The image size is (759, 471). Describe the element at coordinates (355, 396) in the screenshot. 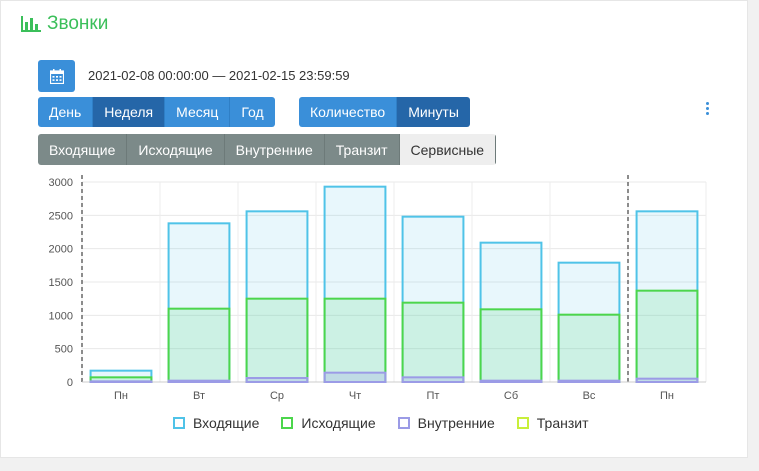

I see `x-tick-label: Чт` at that location.